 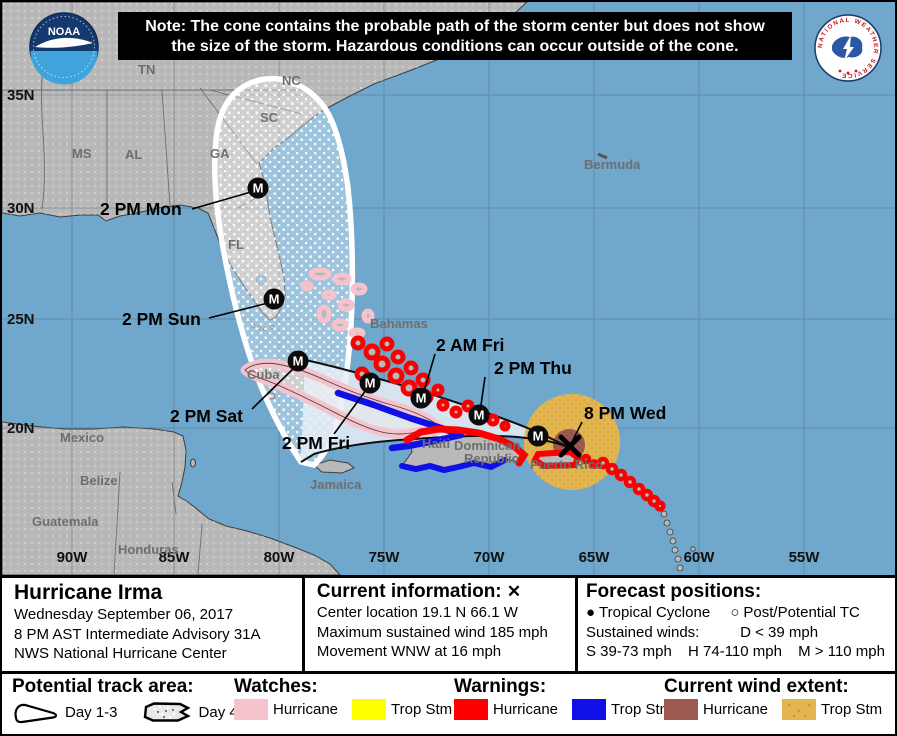 What do you see at coordinates (269, 117) in the screenshot?
I see `label-sc: SC` at bounding box center [269, 117].